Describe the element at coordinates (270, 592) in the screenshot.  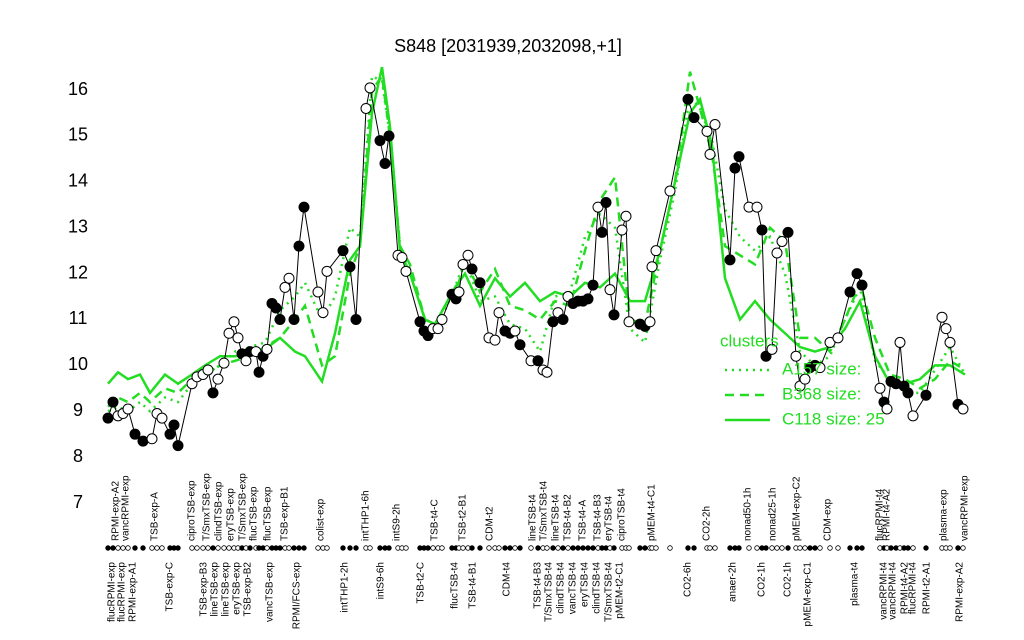
I see `x-tick-label: vancTSB-exp` at that location.